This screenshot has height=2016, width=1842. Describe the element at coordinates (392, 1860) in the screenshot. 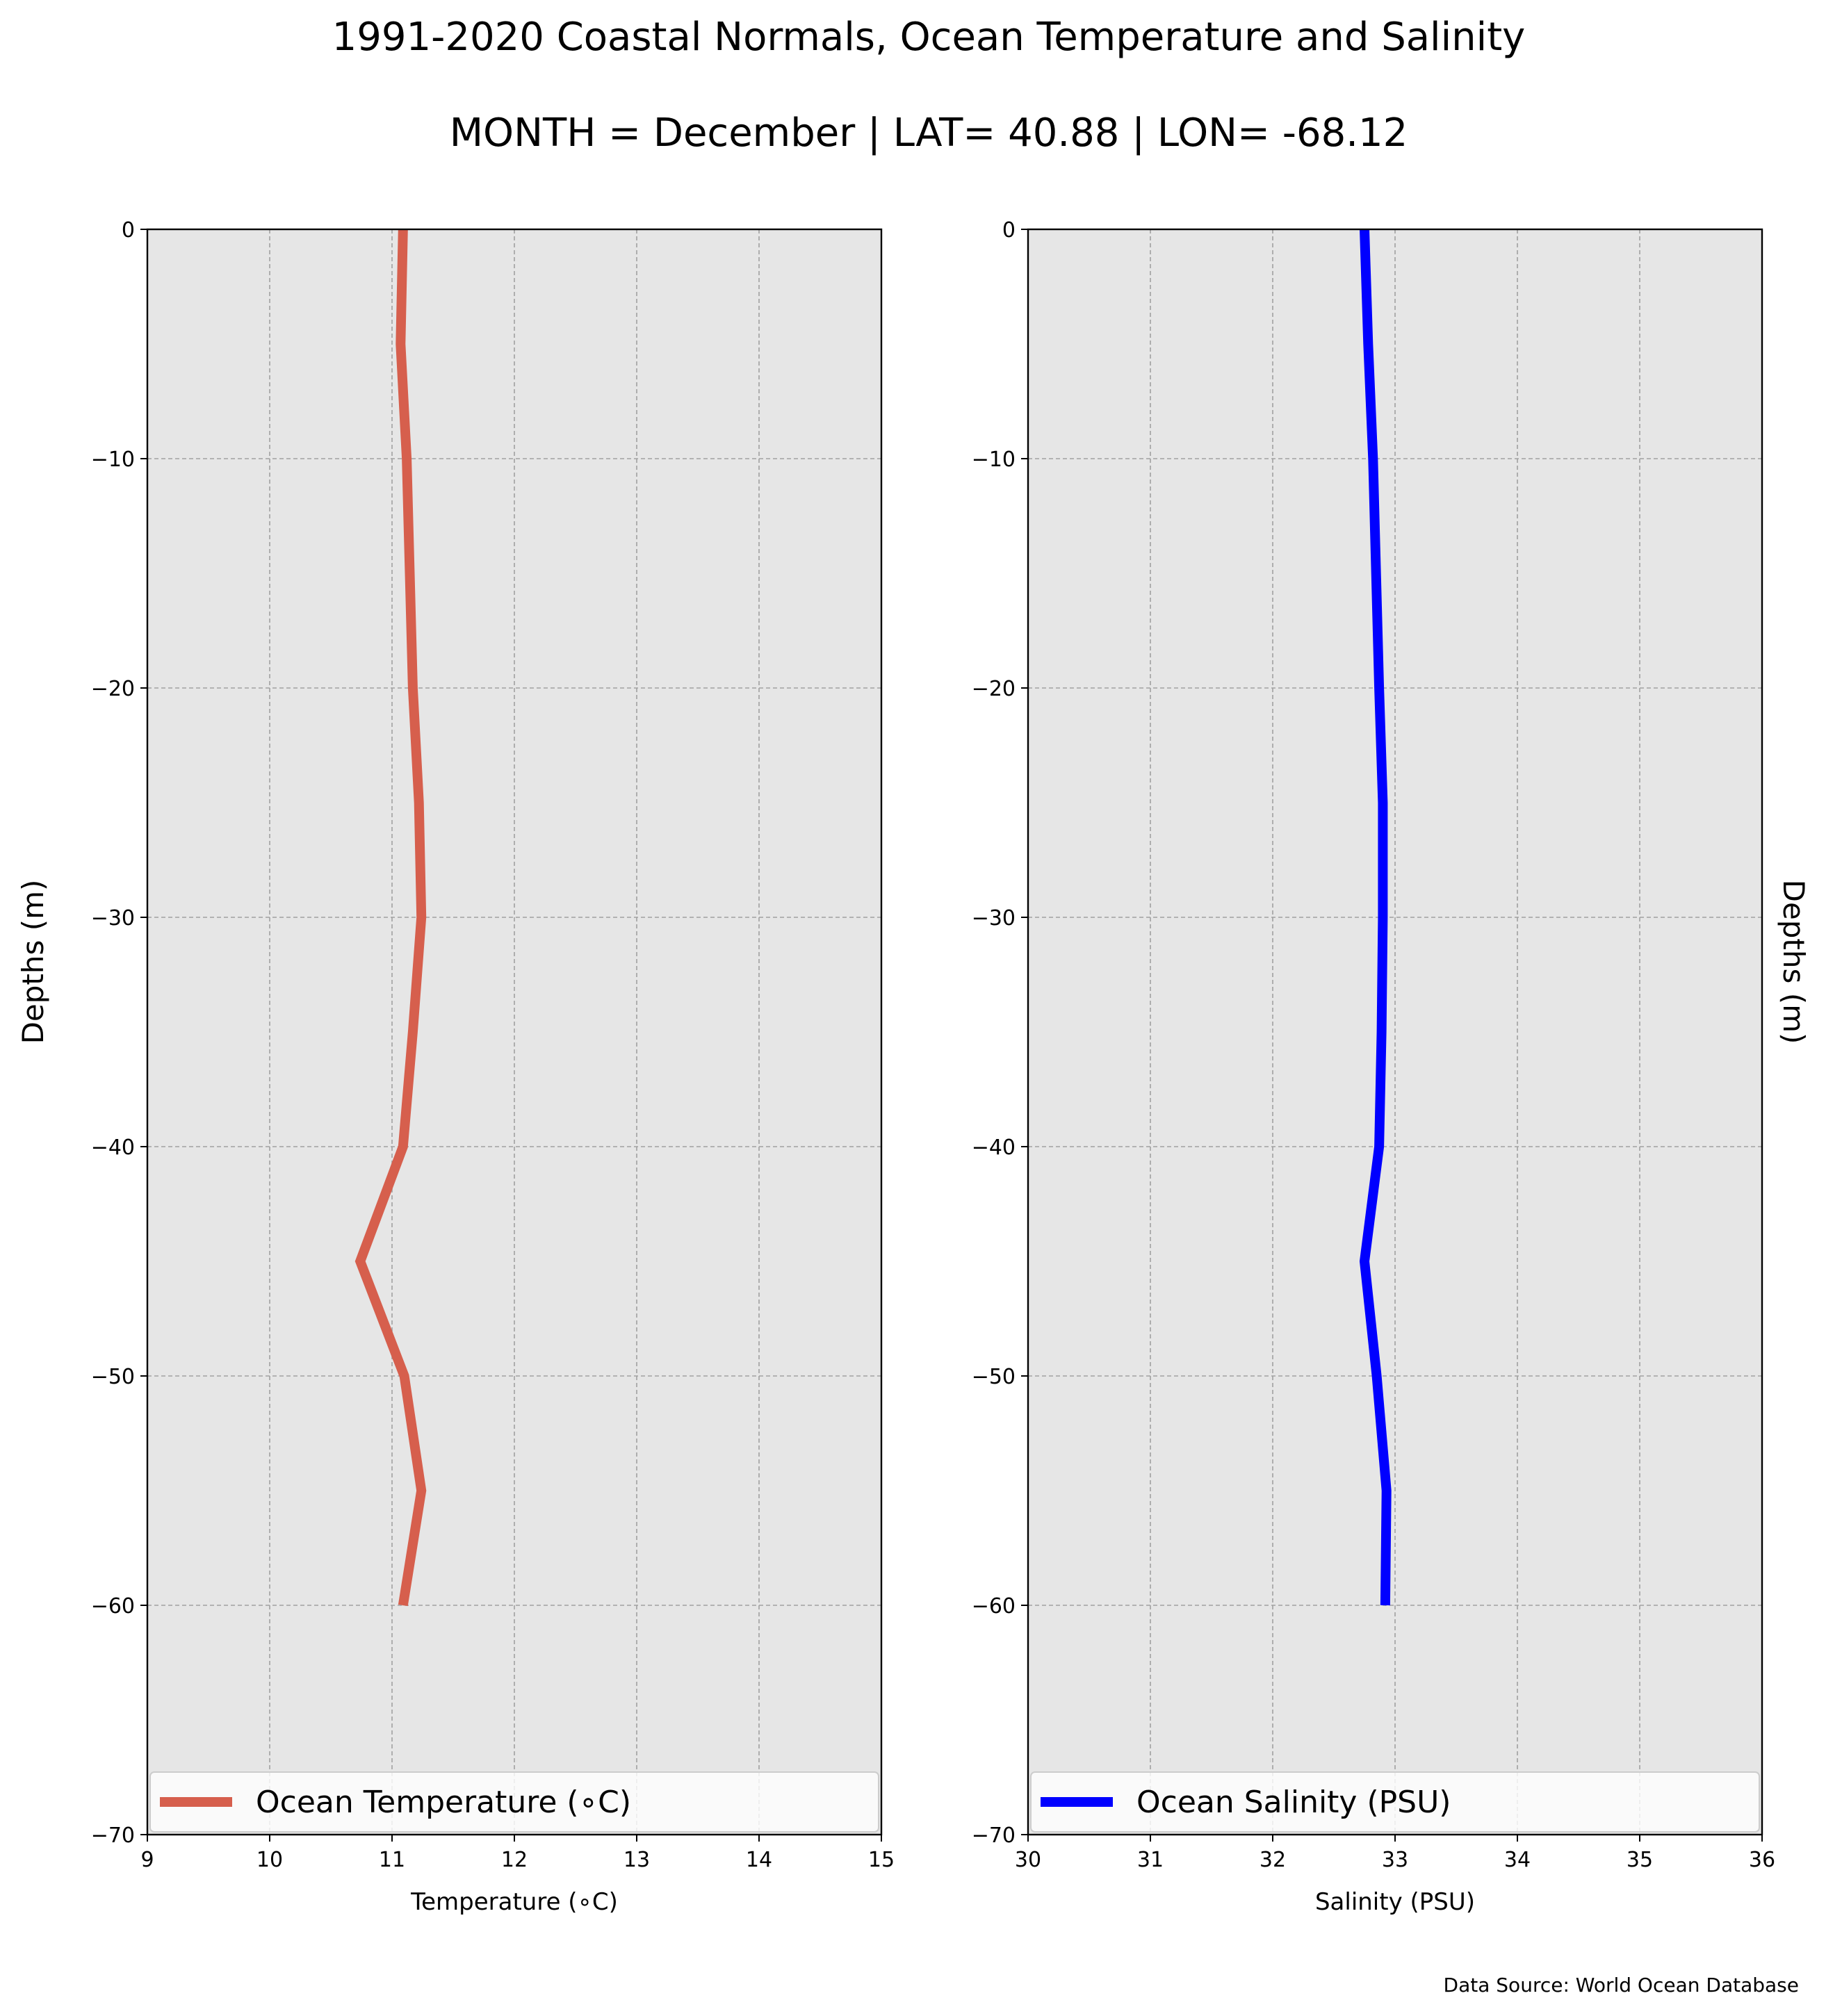

I see `temperature-x-tick-label: 11` at that location.